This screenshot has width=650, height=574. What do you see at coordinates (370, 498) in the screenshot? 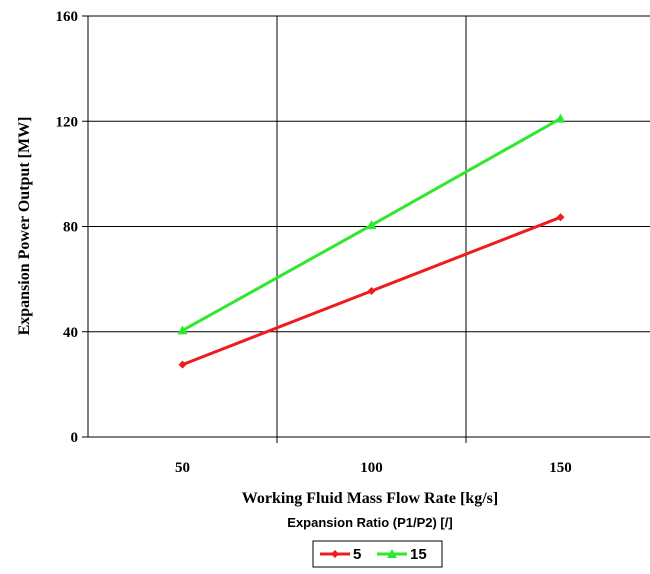
I see `x-axis-title: Working Fluid Mass Flow Rate [kg/s]` at bounding box center [370, 498].